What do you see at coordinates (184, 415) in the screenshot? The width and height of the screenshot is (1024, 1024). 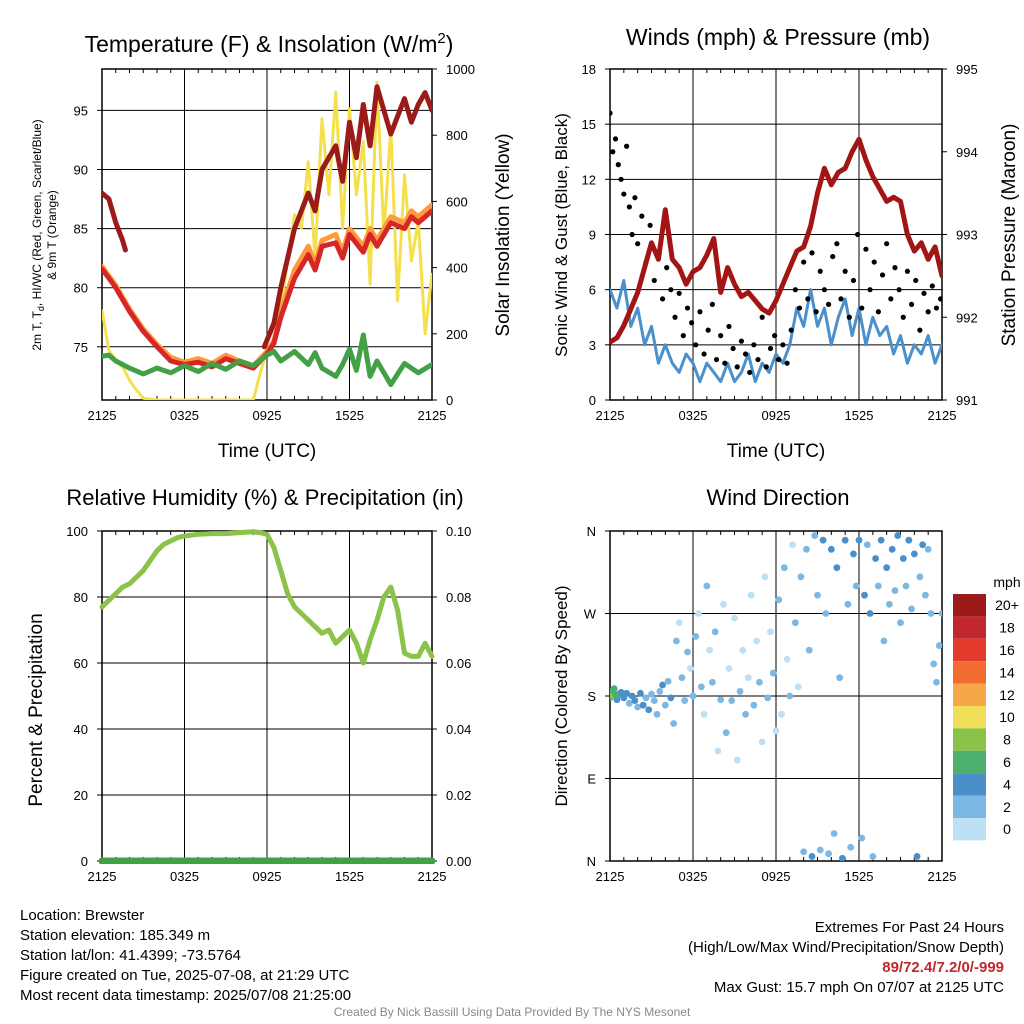 I see `x-tick-label: 0325` at bounding box center [184, 415].